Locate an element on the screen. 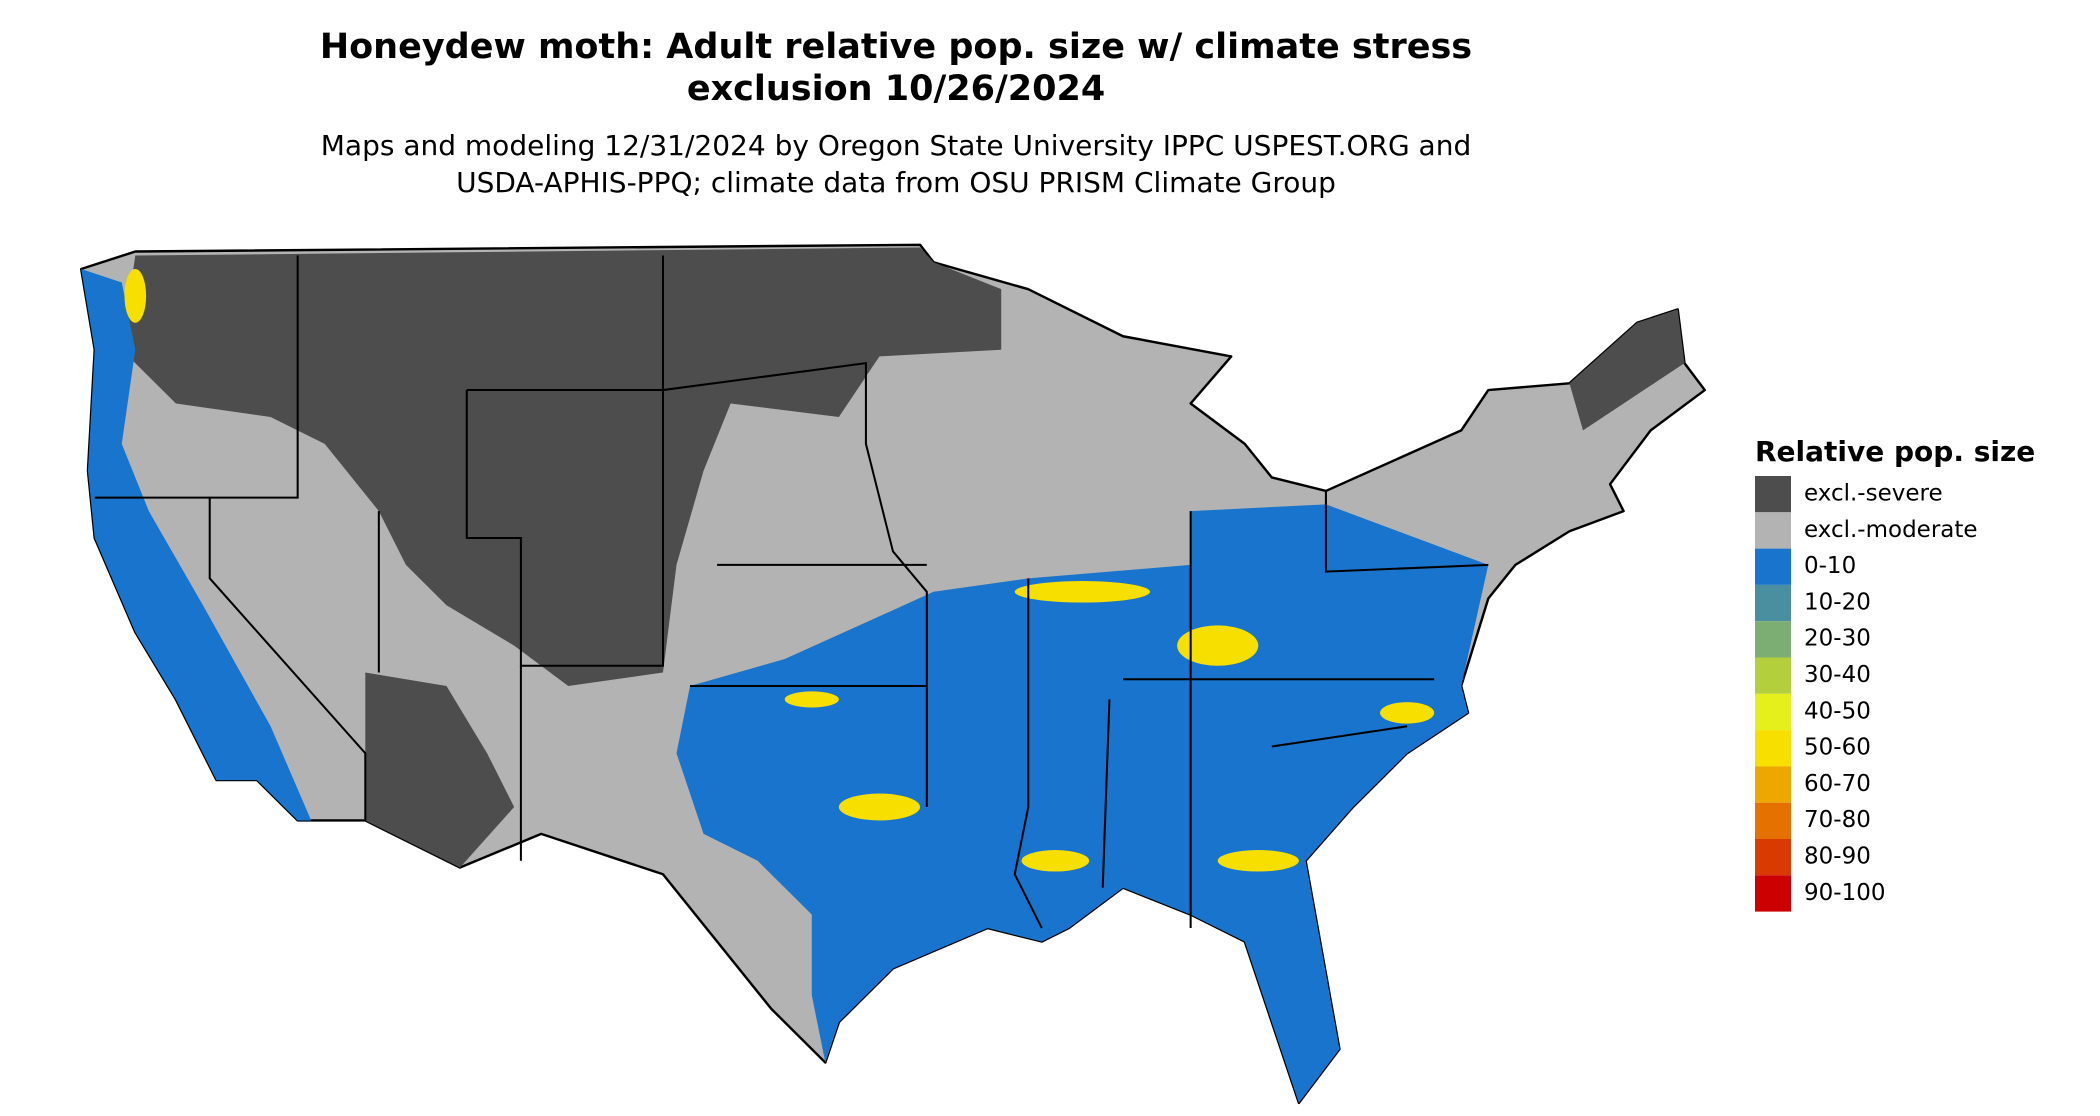 The image size is (2100, 1116). legend-label: 20-30 is located at coordinates (1837, 639).